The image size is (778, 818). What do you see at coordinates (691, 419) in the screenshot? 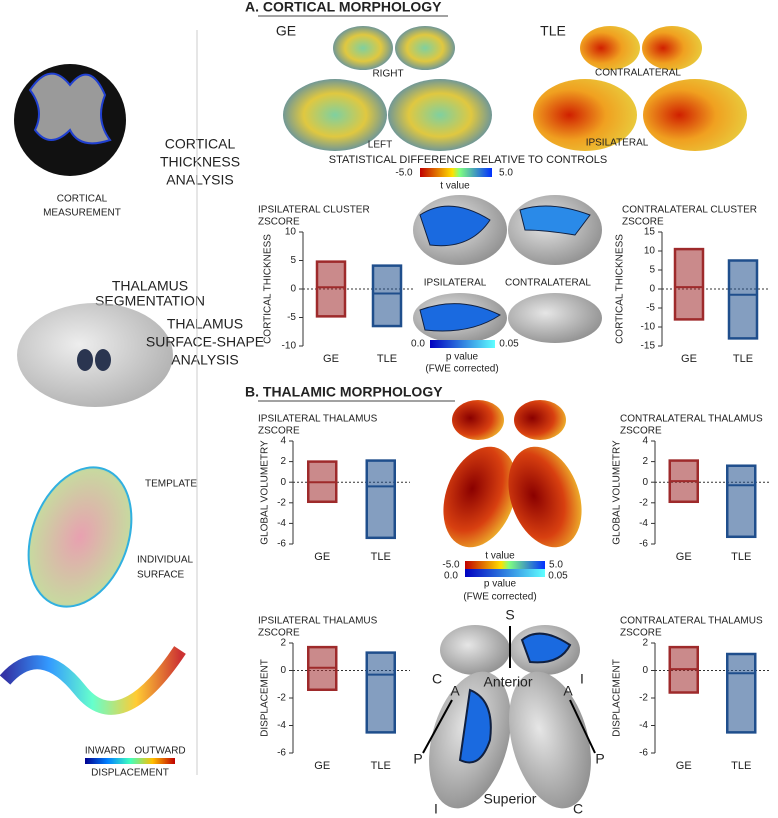
I see `chart-title: CONTRALATERAL THALAMUS` at bounding box center [691, 419].